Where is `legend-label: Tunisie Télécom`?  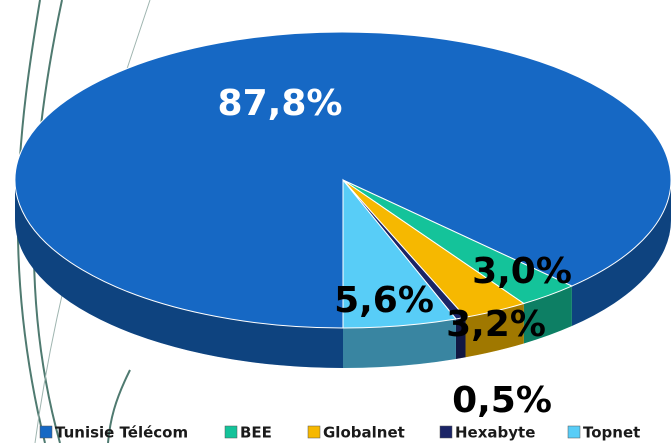
legend-label: Tunisie Télécom is located at coordinates (121, 433).